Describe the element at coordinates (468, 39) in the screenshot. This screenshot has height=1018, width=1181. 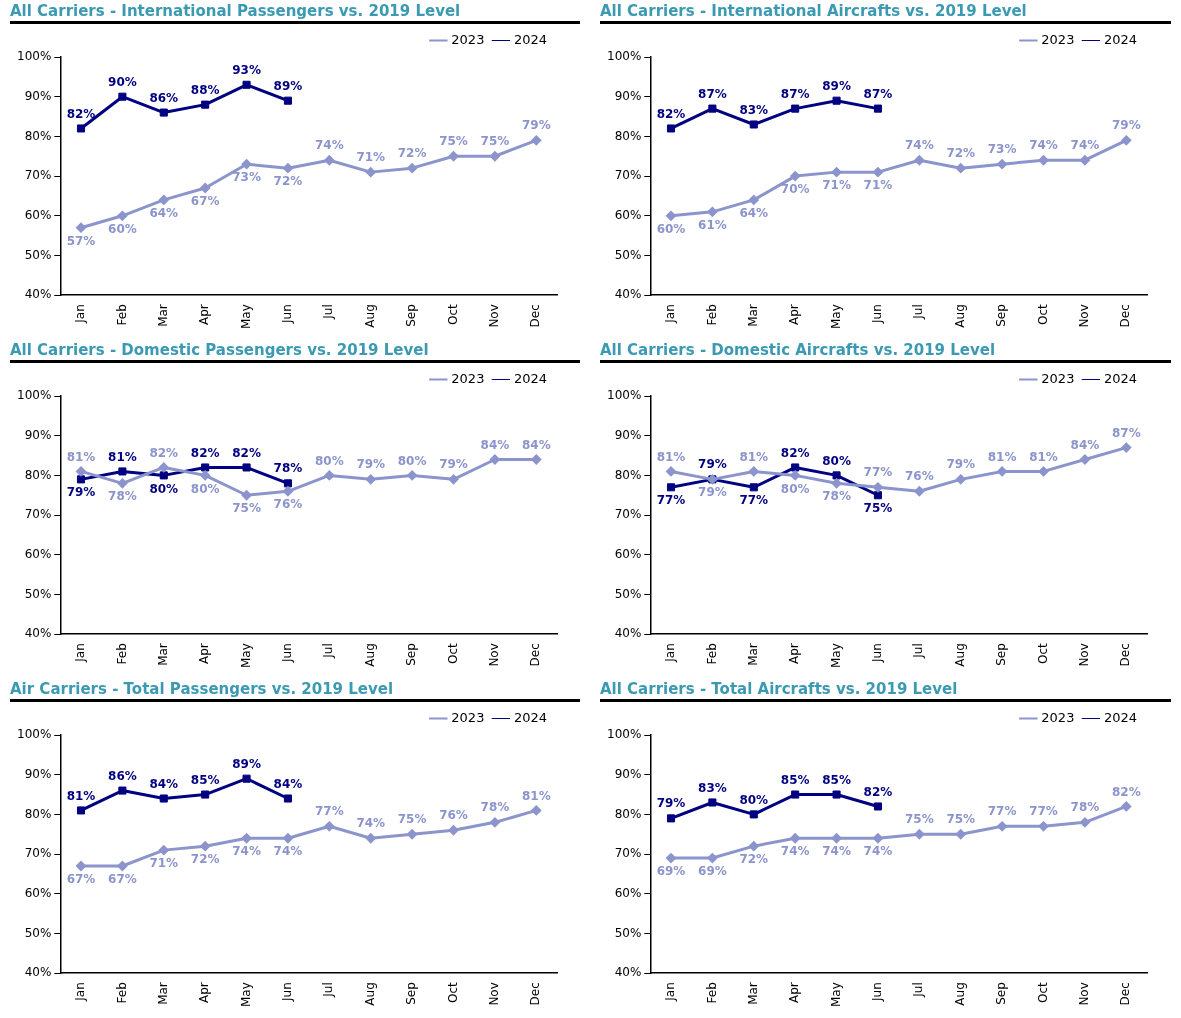
I see `legend-label: 2023` at that location.